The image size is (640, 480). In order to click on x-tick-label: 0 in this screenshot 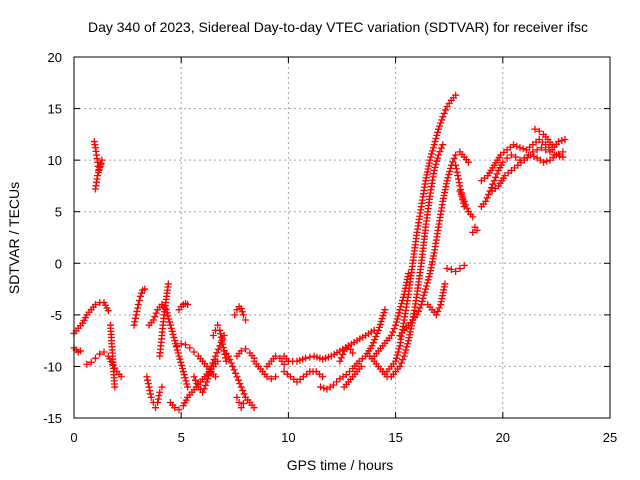, I will do `click(73, 437)`.